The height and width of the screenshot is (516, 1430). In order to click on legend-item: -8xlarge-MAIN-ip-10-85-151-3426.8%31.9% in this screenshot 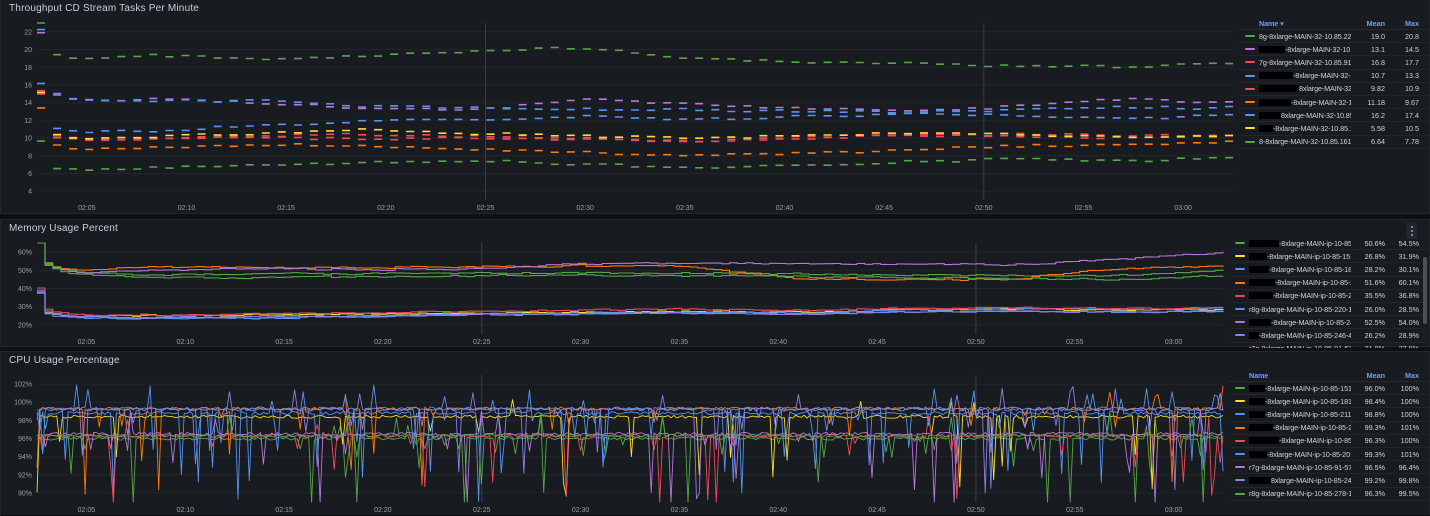, I will do `click(1329, 256)`.